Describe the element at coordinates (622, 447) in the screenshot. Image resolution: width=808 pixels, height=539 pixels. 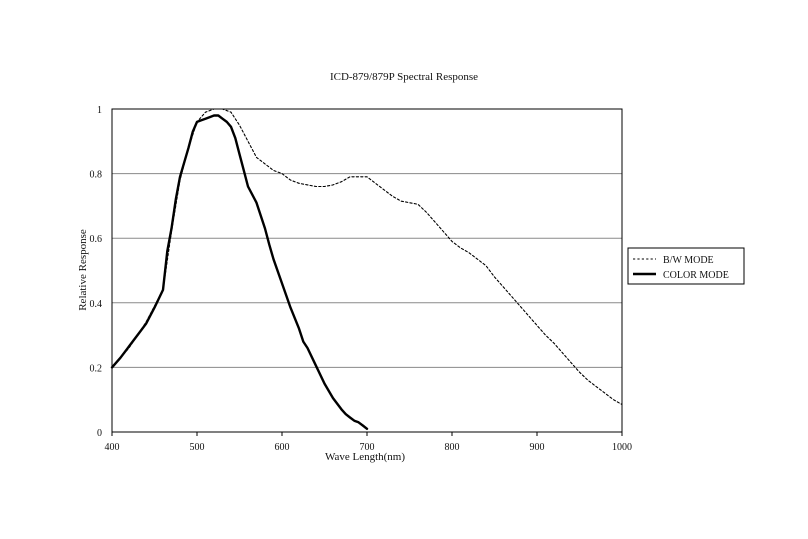
I see `x-tick-label: 1000` at that location.